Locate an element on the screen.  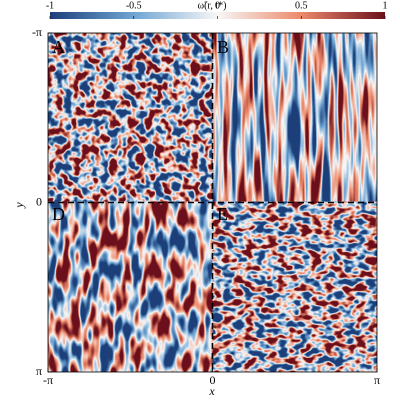
x-tick-label: -π is located at coordinates (48, 380).